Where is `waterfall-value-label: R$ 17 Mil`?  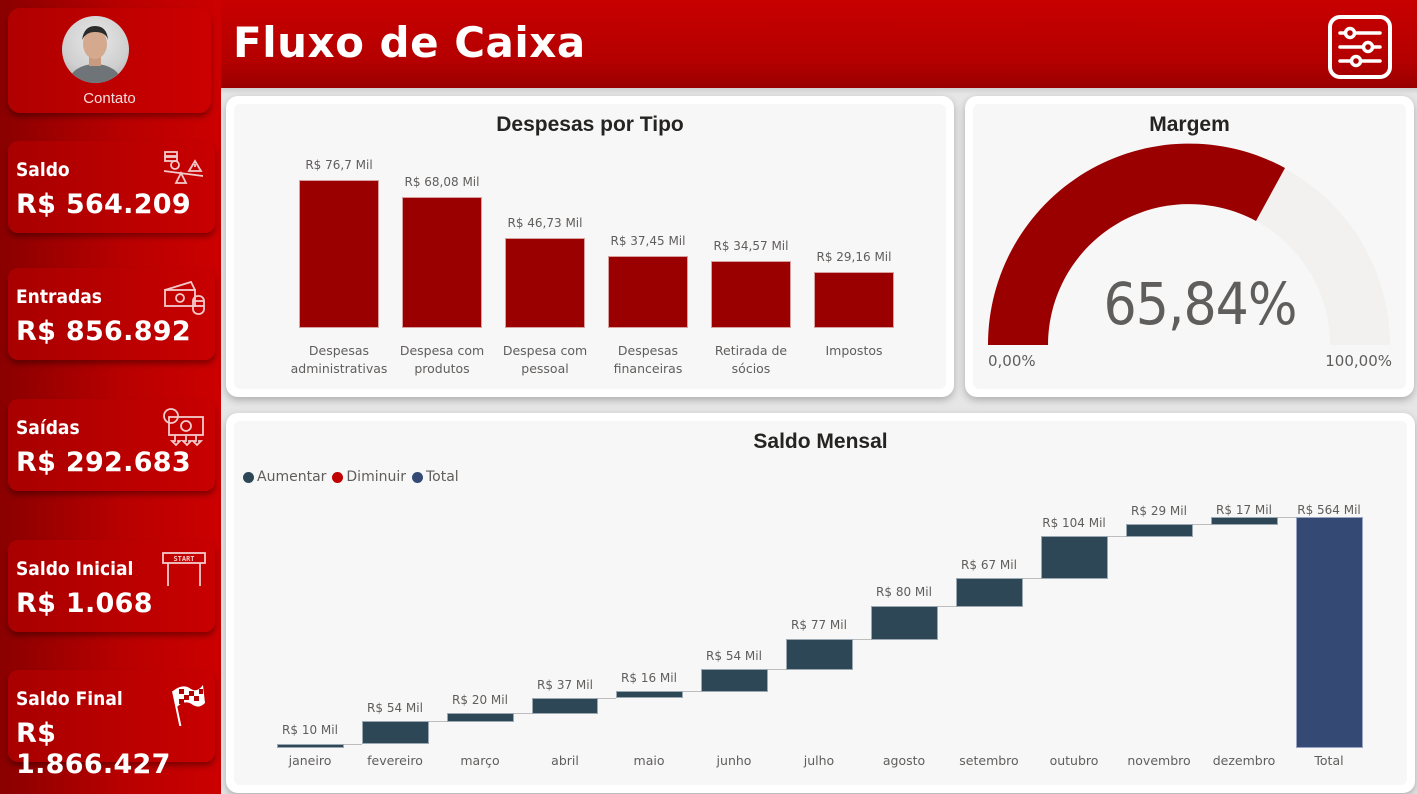 waterfall-value-label: R$ 17 Mil is located at coordinates (1244, 510).